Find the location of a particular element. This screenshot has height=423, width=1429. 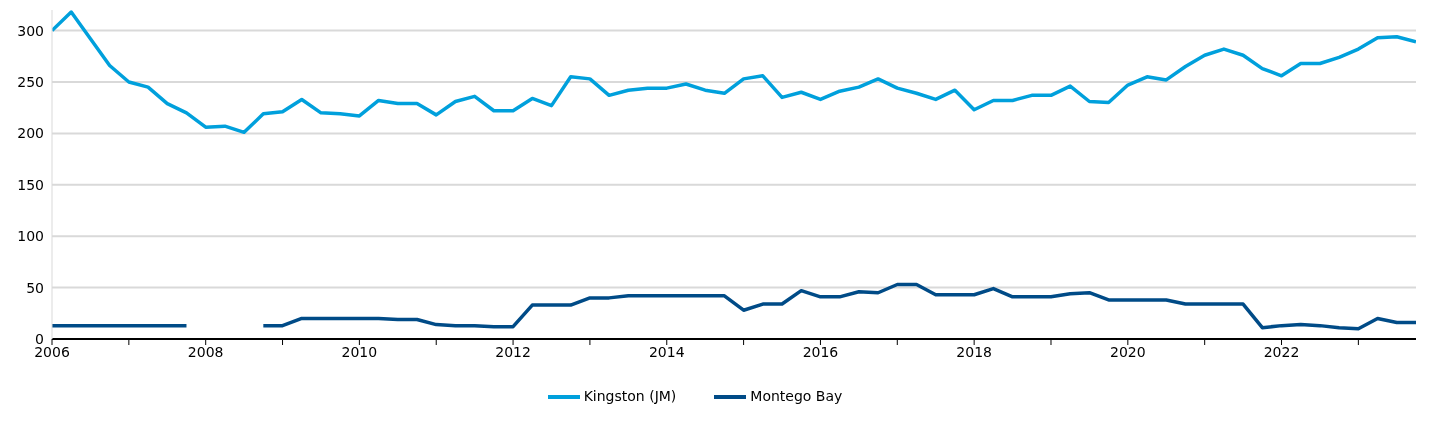

legend-label: Kingston (JM) is located at coordinates (630, 396).